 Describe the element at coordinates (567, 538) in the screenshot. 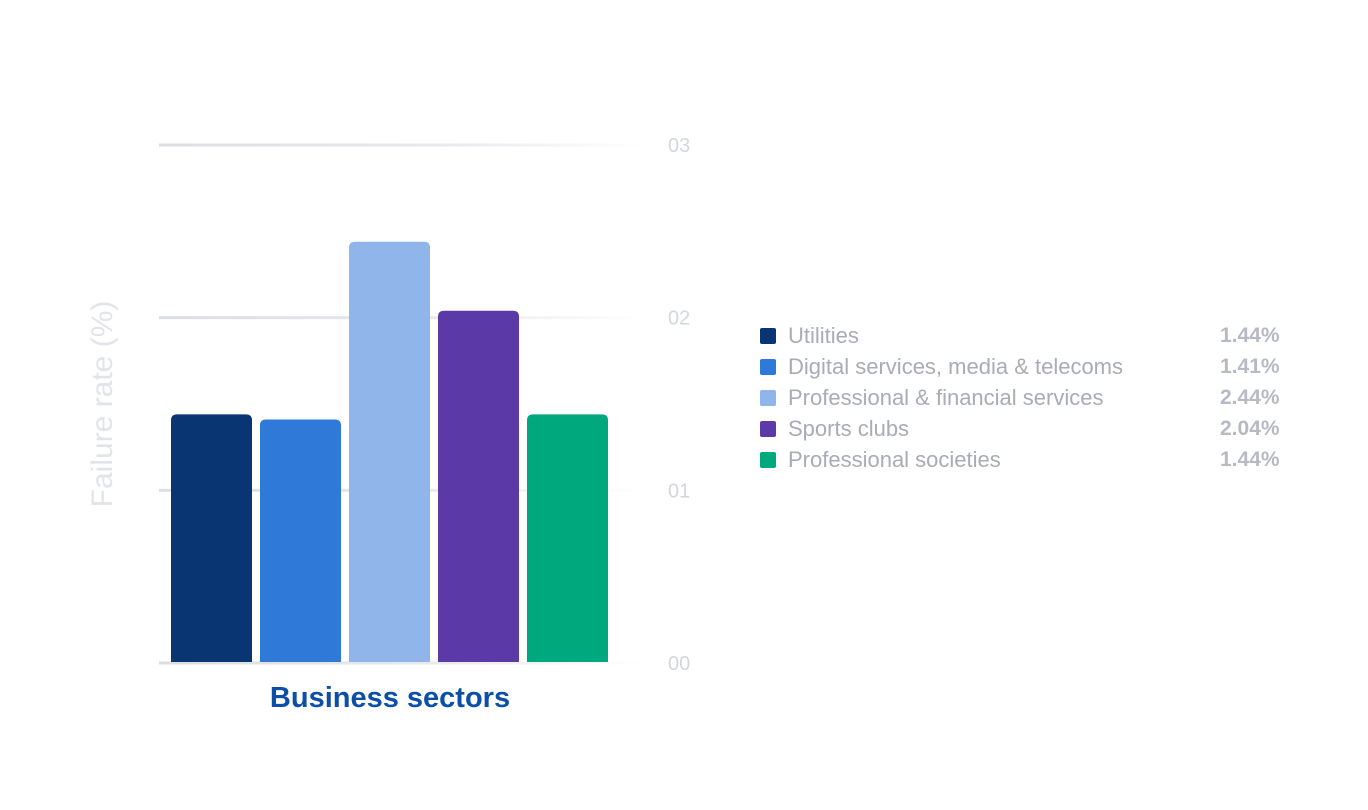

I see `bar-professional-societies` at that location.